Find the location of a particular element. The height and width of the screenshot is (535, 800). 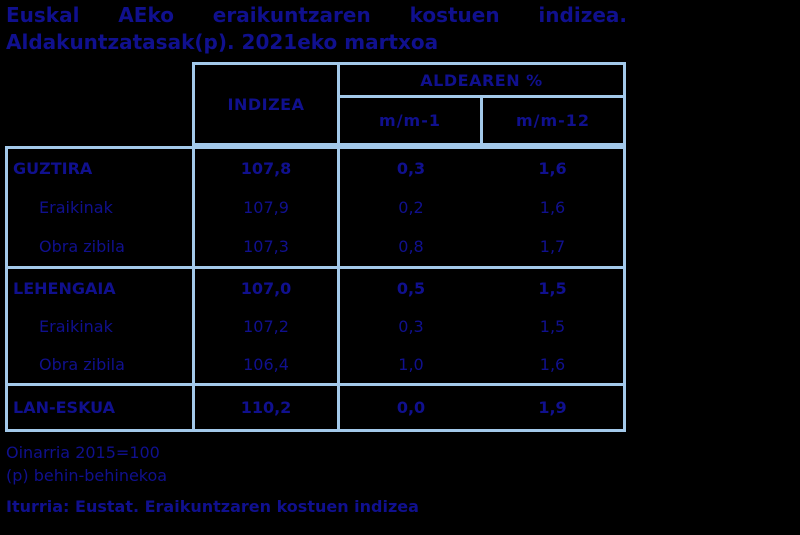

row-label: GUZTIRA is located at coordinates (53, 168).